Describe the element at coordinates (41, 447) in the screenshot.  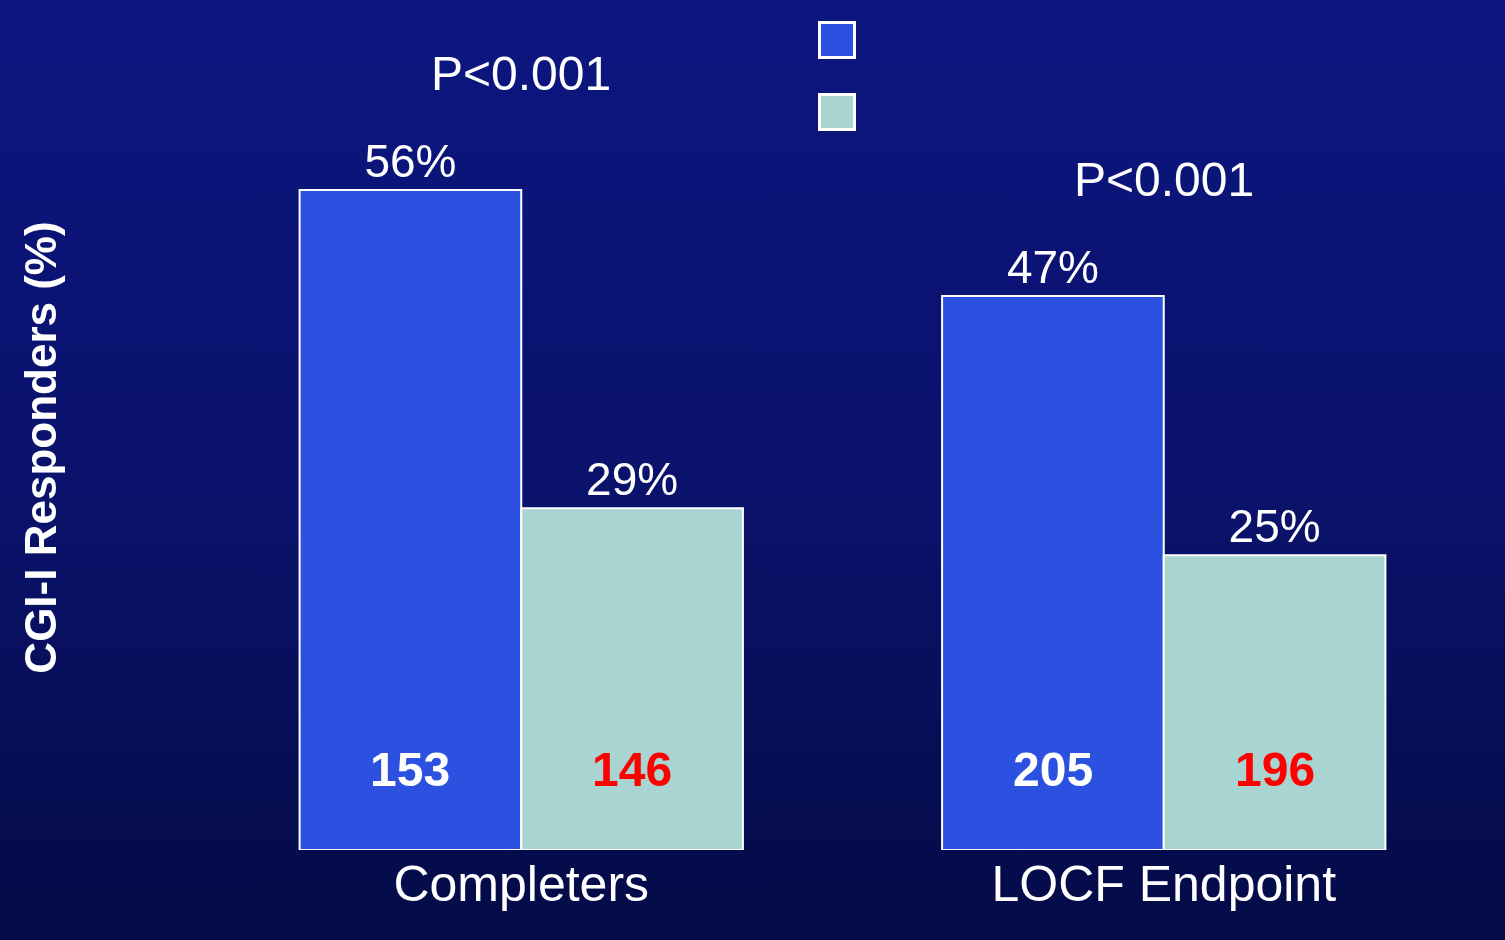
I see `y-axis-title: CGI-I Responders (%)` at that location.